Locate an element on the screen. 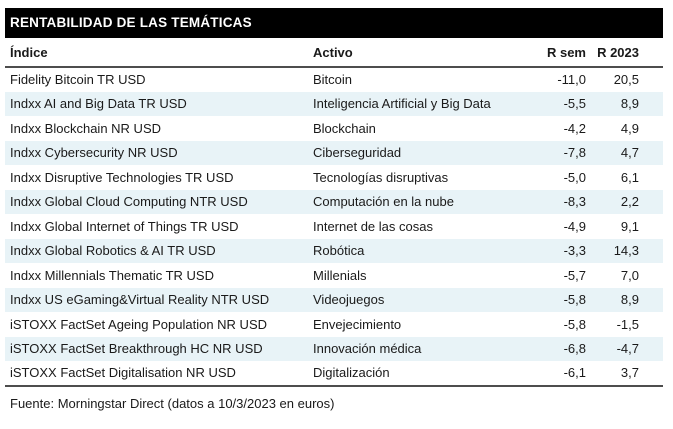 Image resolution: width=673 pixels, height=429 pixels. cell-rsem: -4,9 is located at coordinates (574, 226).